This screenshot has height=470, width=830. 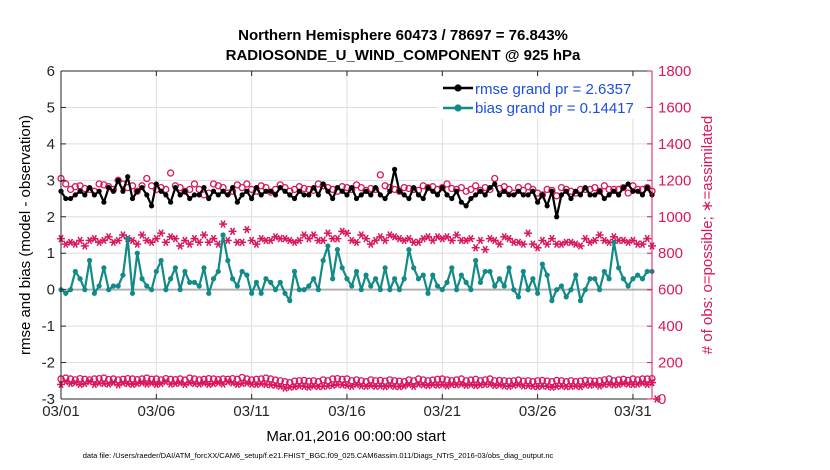 What do you see at coordinates (670, 290) in the screenshot?
I see `y-tick-label-right: 600` at bounding box center [670, 290].